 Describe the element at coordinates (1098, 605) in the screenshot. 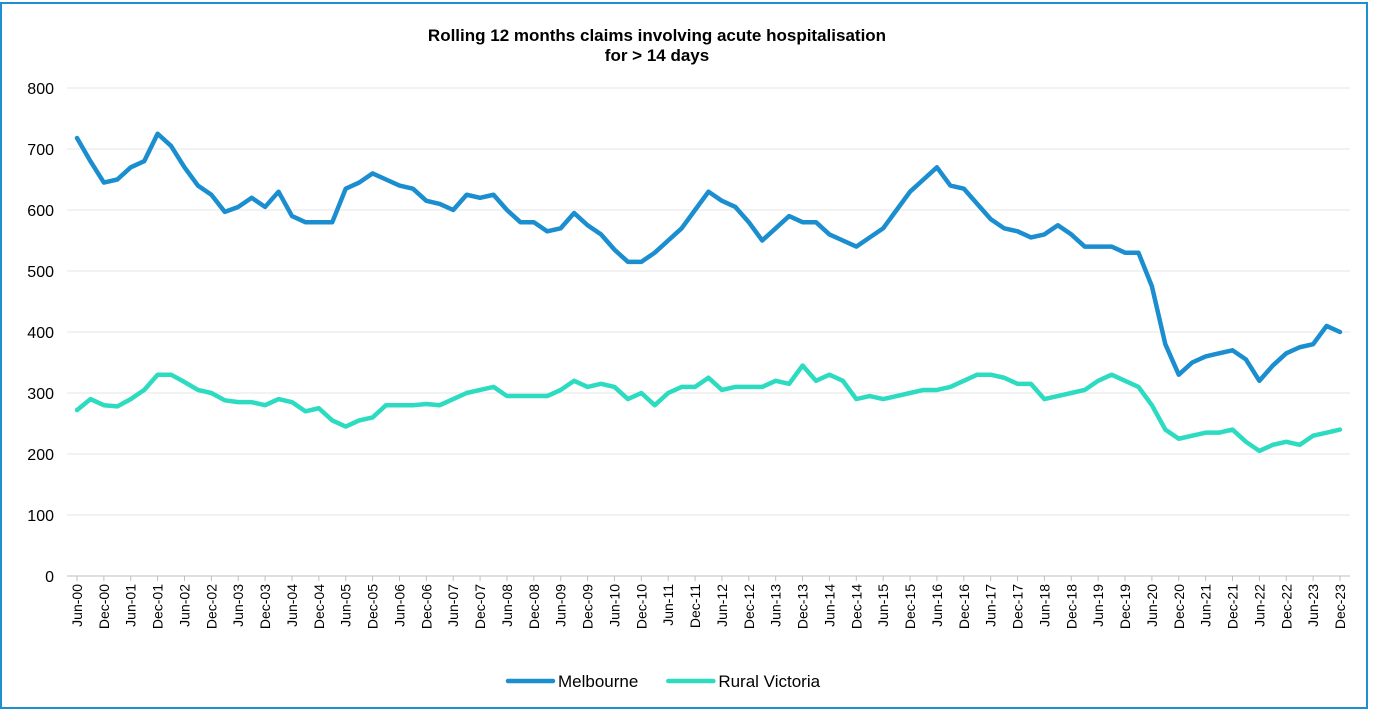

I see `x-tick-label: Jun-19` at that location.